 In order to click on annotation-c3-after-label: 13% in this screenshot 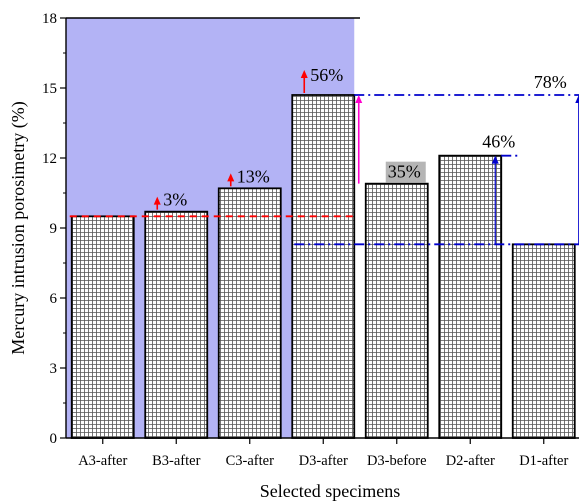, I will do `click(253, 176)`.